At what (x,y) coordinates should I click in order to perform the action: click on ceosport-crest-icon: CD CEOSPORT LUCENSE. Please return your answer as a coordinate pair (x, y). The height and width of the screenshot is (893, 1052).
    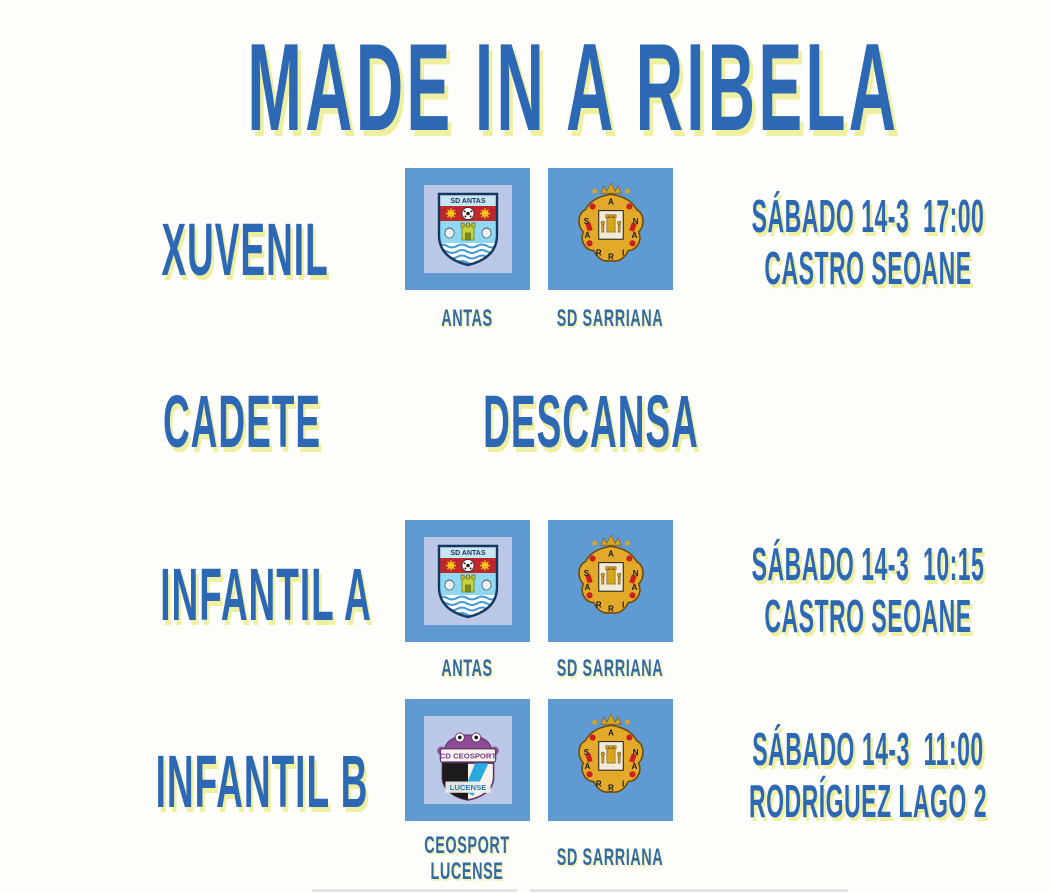
    Looking at the image, I should click on (467, 760).